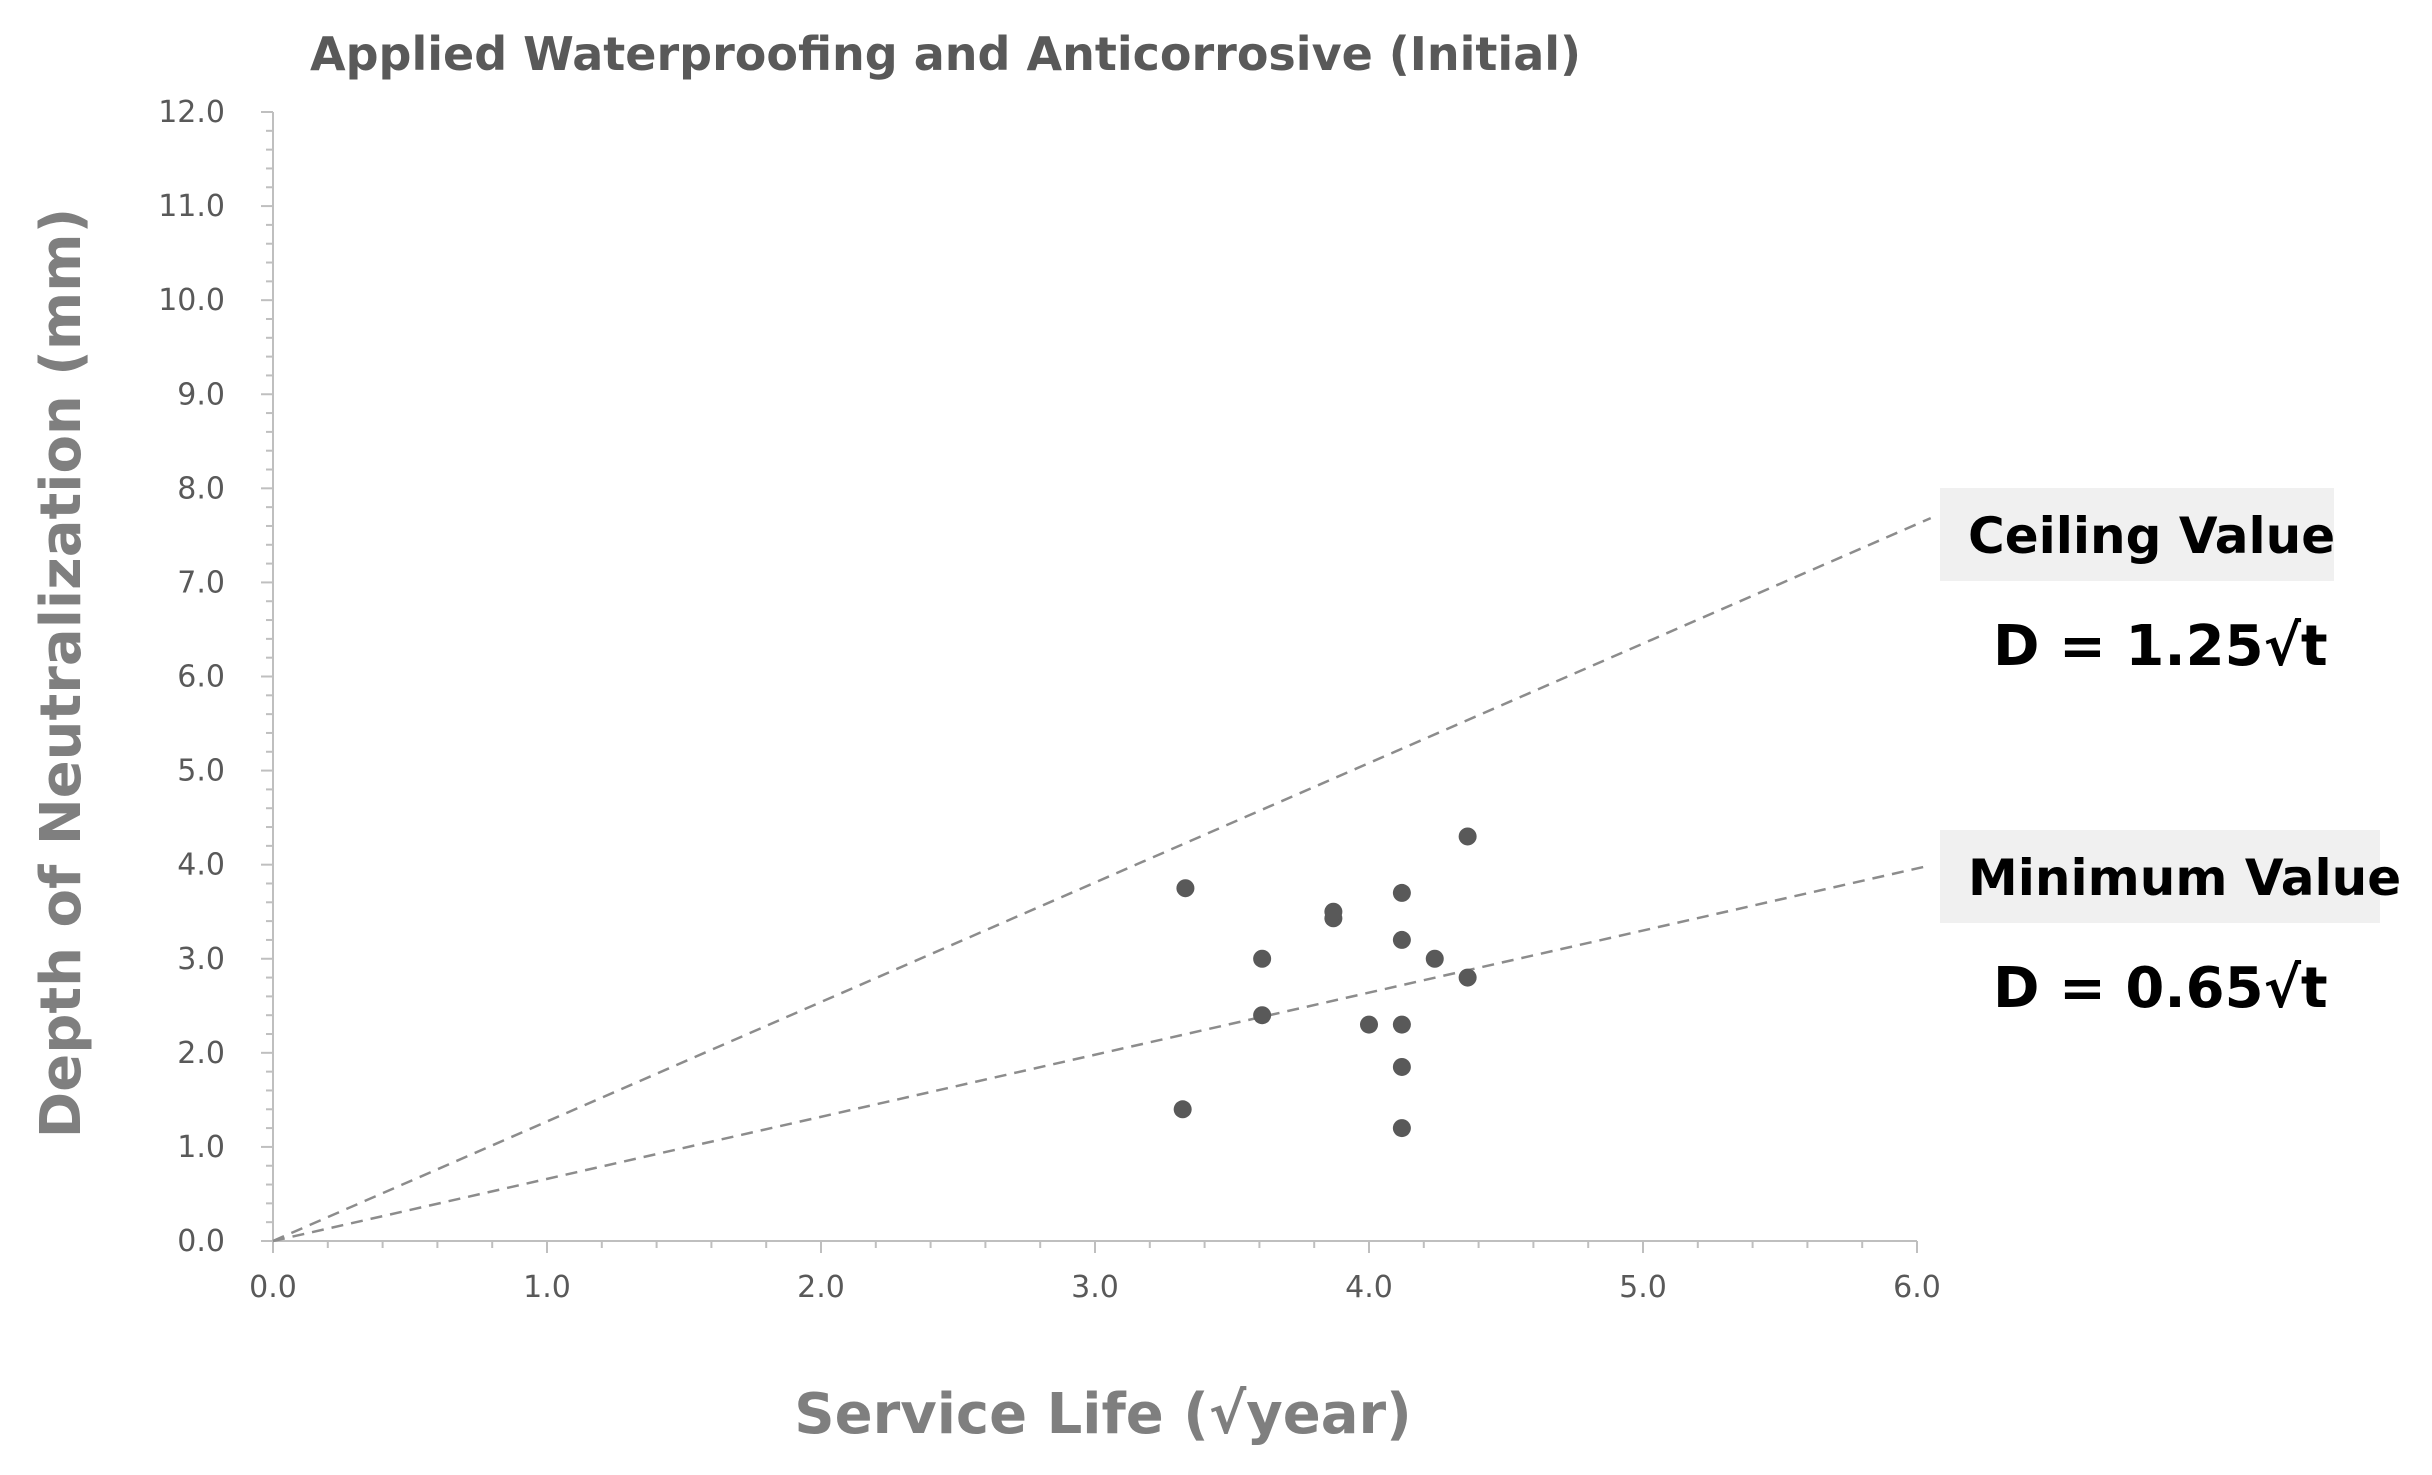 The height and width of the screenshot is (1475, 2432). Describe the element at coordinates (201, 865) in the screenshot. I see `y-tick-label: 4.0` at that location.